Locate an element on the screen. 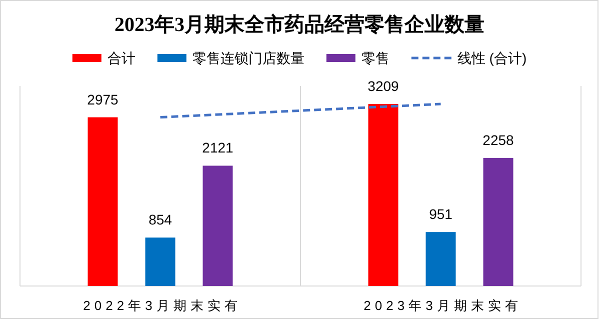  data-label: 2258 is located at coordinates (498, 140).